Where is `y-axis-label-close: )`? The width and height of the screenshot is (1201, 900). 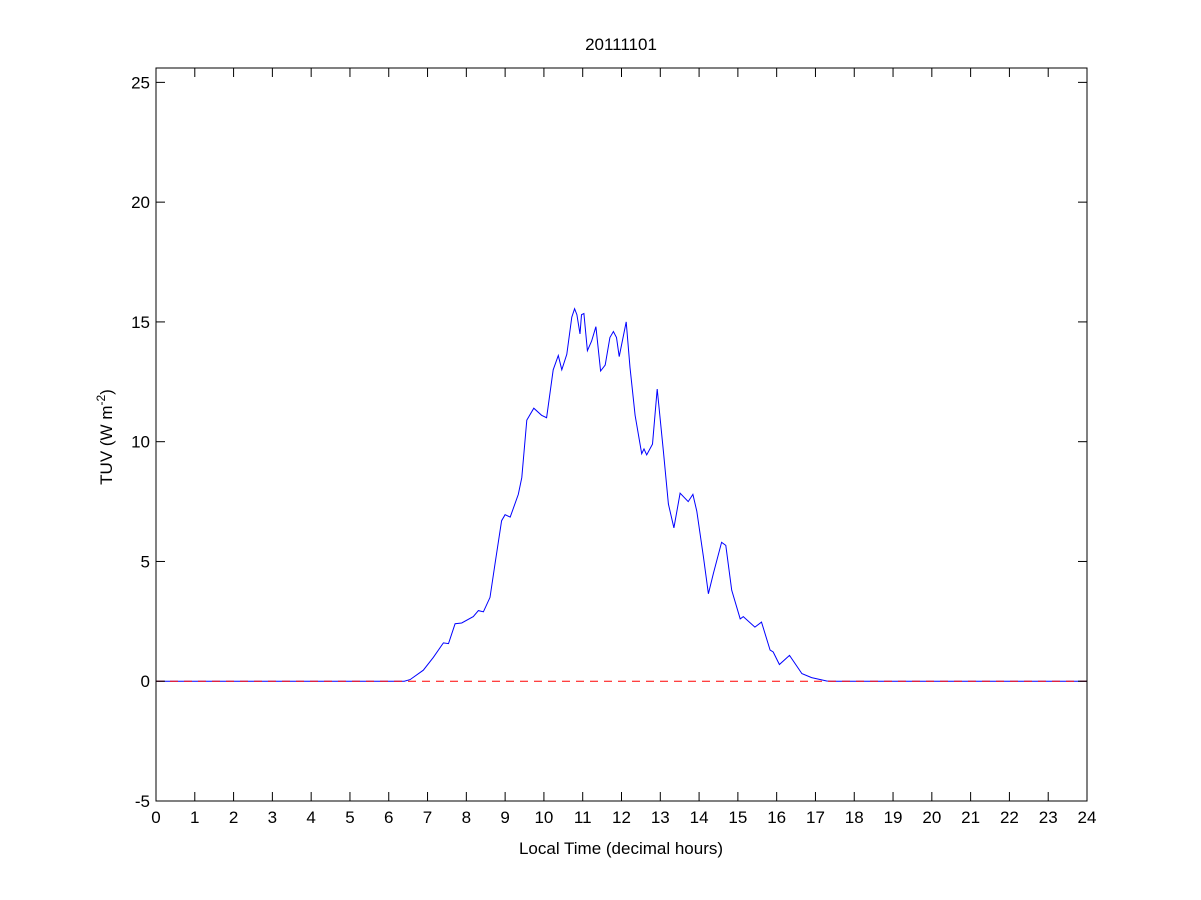
y-axis-label-close: ) is located at coordinates (106, 392).